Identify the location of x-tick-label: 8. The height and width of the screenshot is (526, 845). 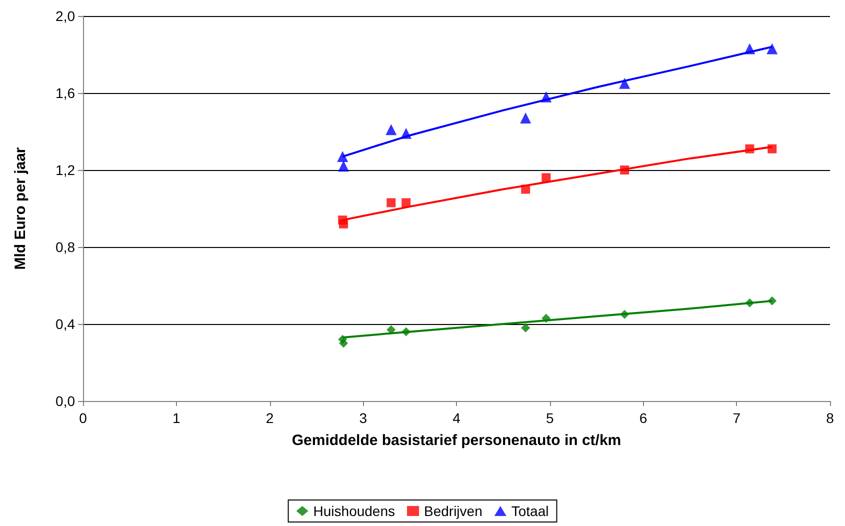
(830, 418).